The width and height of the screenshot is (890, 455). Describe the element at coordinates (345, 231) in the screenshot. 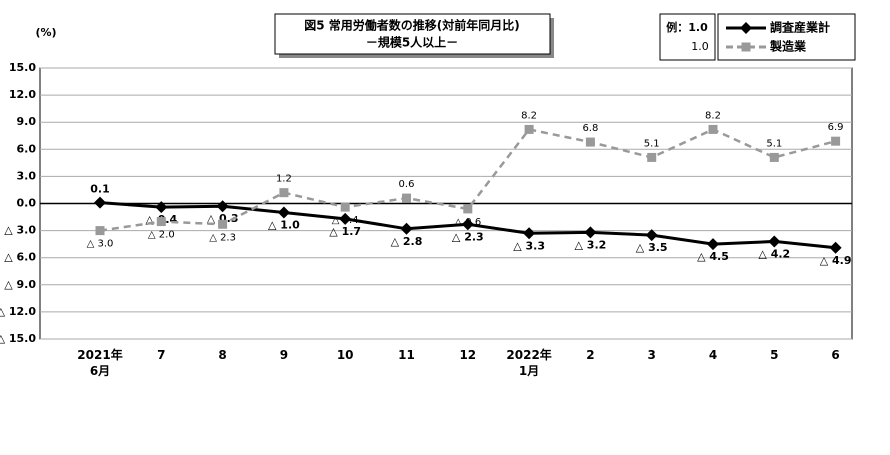

I see `data-label: △ 1.7` at that location.